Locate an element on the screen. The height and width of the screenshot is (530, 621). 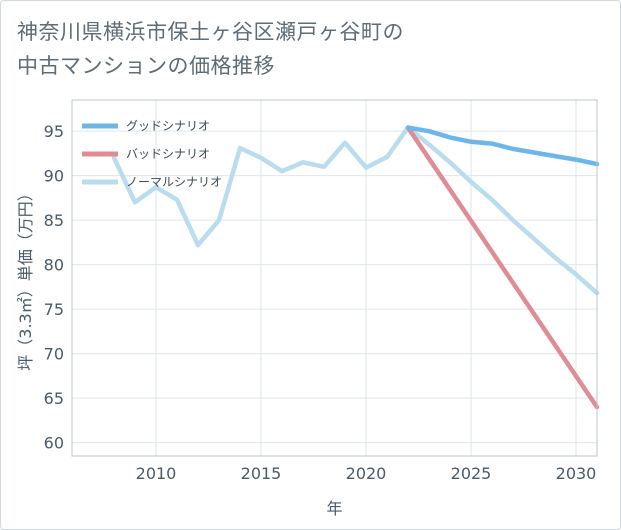
y-tick-label-75: 75 is located at coordinates (54, 309).